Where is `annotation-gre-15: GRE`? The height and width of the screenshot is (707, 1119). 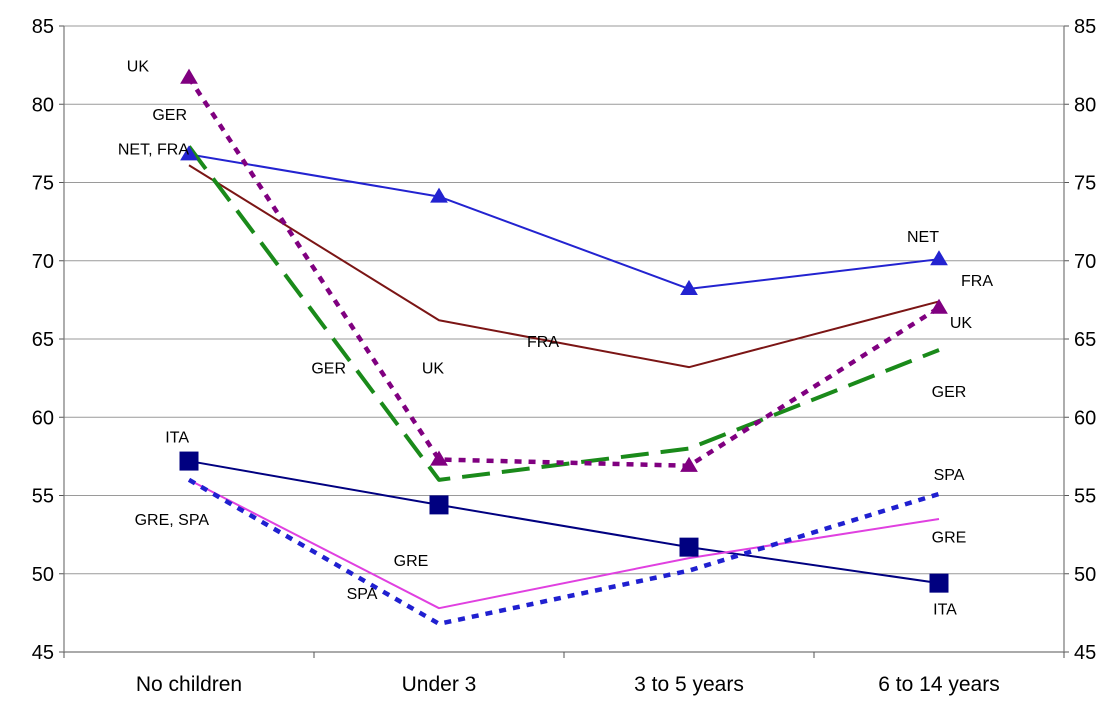
annotation-gre-15: GRE is located at coordinates (949, 537).